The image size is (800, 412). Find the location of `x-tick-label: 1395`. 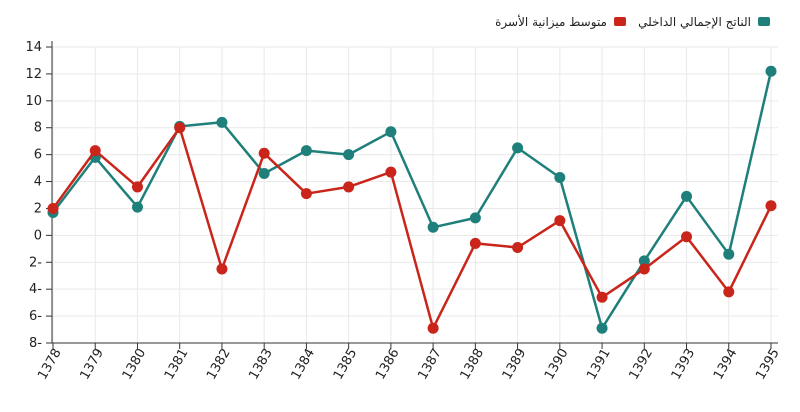

x-tick-label: 1395 is located at coordinates (768, 364).